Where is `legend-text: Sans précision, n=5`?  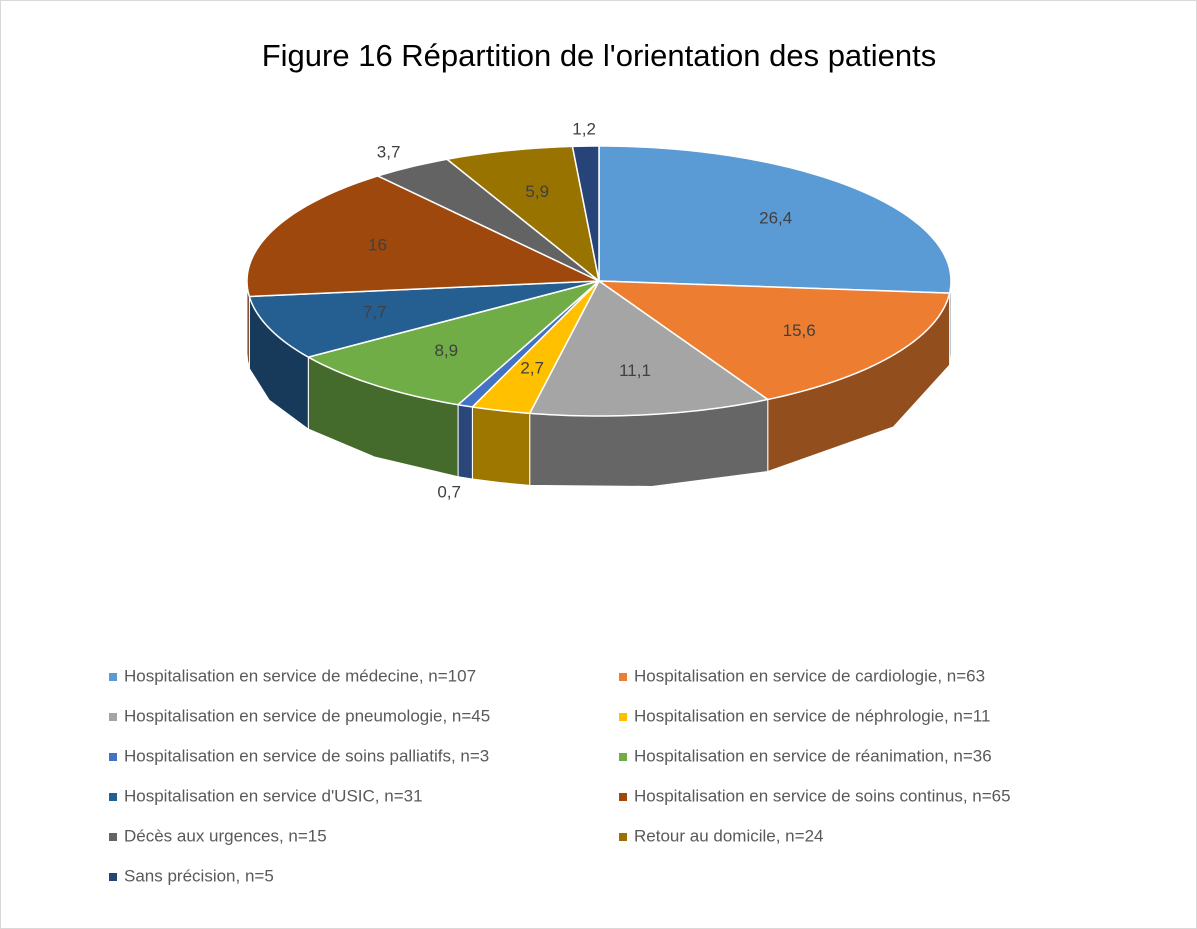
legend-text: Sans précision, n=5 is located at coordinates (199, 875).